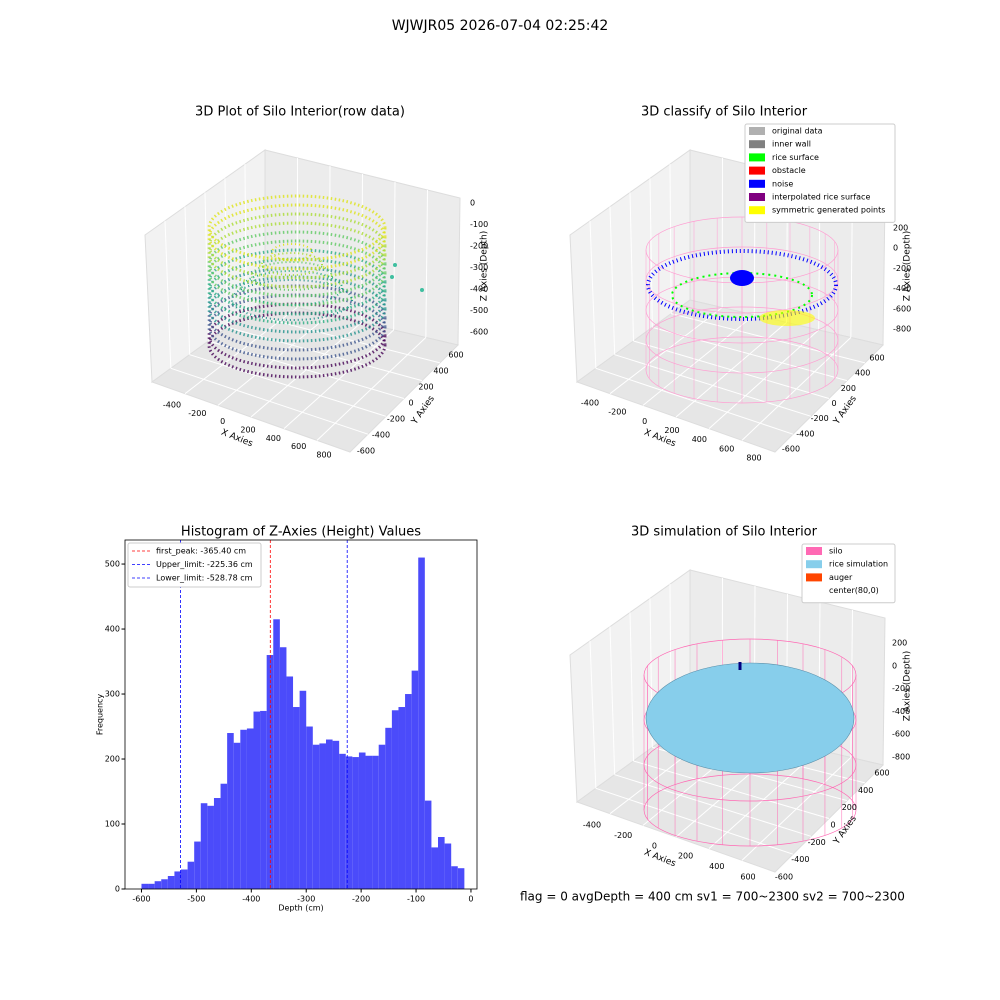 This screenshot has width=1000, height=1000. What do you see at coordinates (858, 564) in the screenshot?
I see `legend-label: rice simulation` at bounding box center [858, 564].